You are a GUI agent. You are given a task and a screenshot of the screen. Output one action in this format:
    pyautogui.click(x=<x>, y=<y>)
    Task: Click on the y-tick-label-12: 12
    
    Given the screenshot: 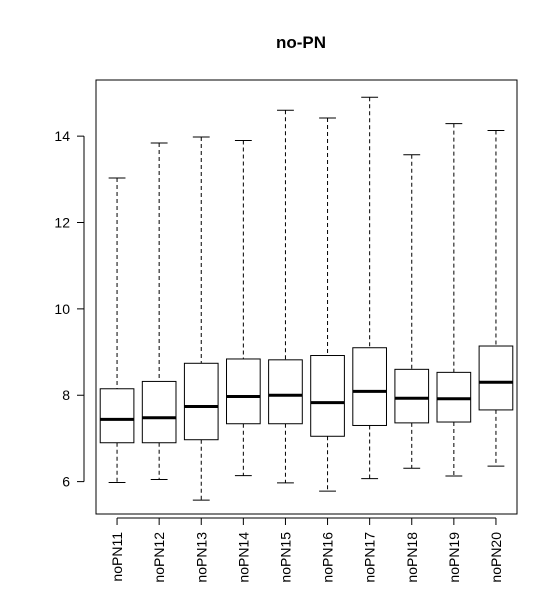 What is the action you would take?
    pyautogui.click(x=62, y=223)
    